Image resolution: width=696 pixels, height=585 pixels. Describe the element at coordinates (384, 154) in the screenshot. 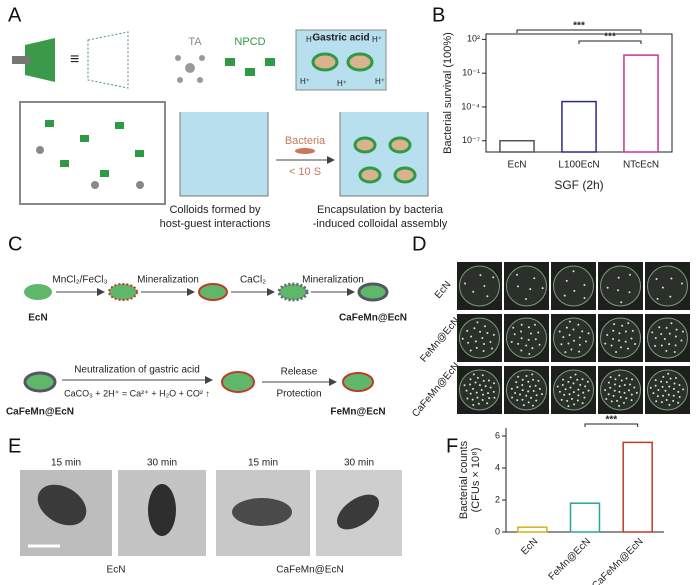

I see `beaker` at that location.